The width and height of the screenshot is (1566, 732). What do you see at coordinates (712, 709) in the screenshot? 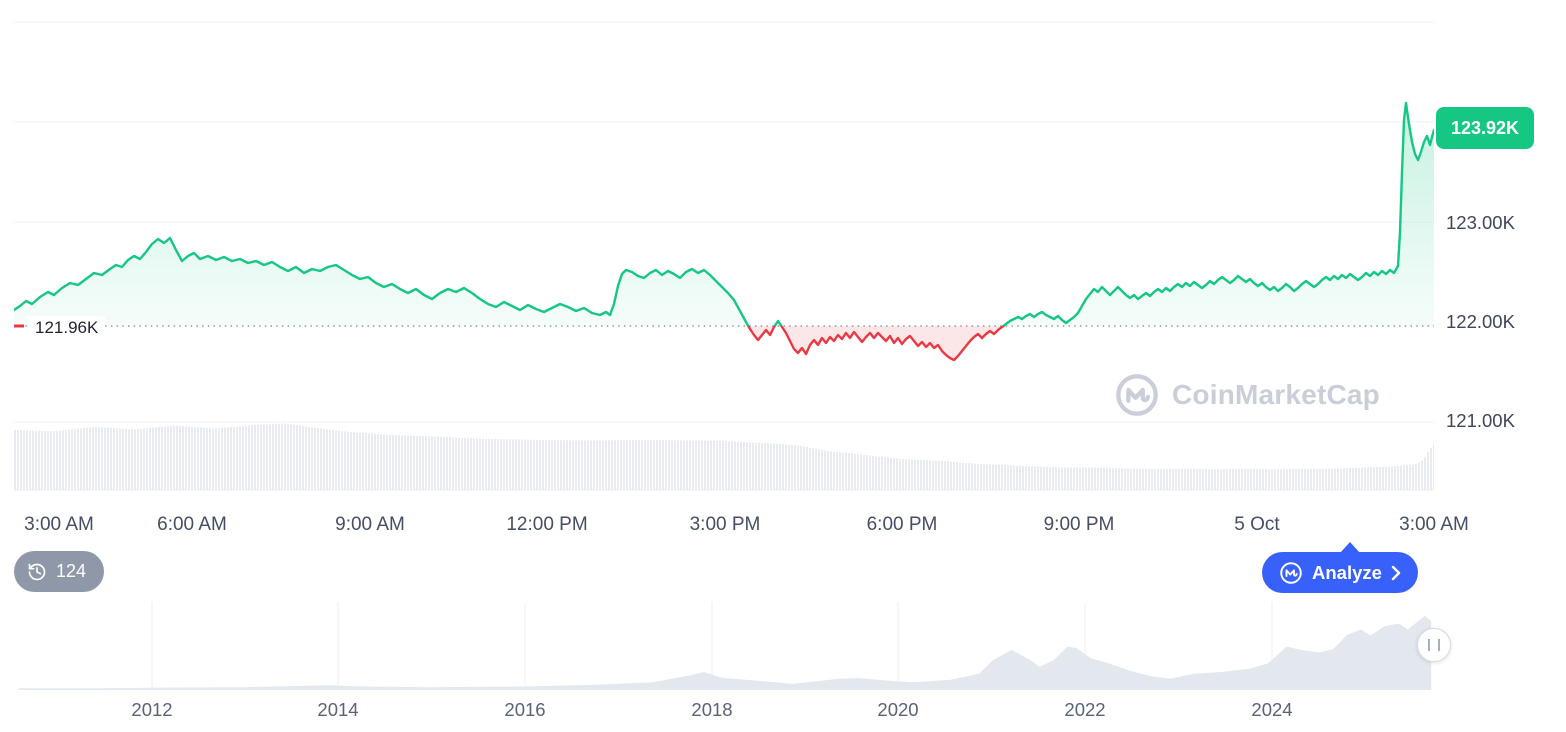
I see `mini-x-axis-label: 2018` at bounding box center [712, 709].